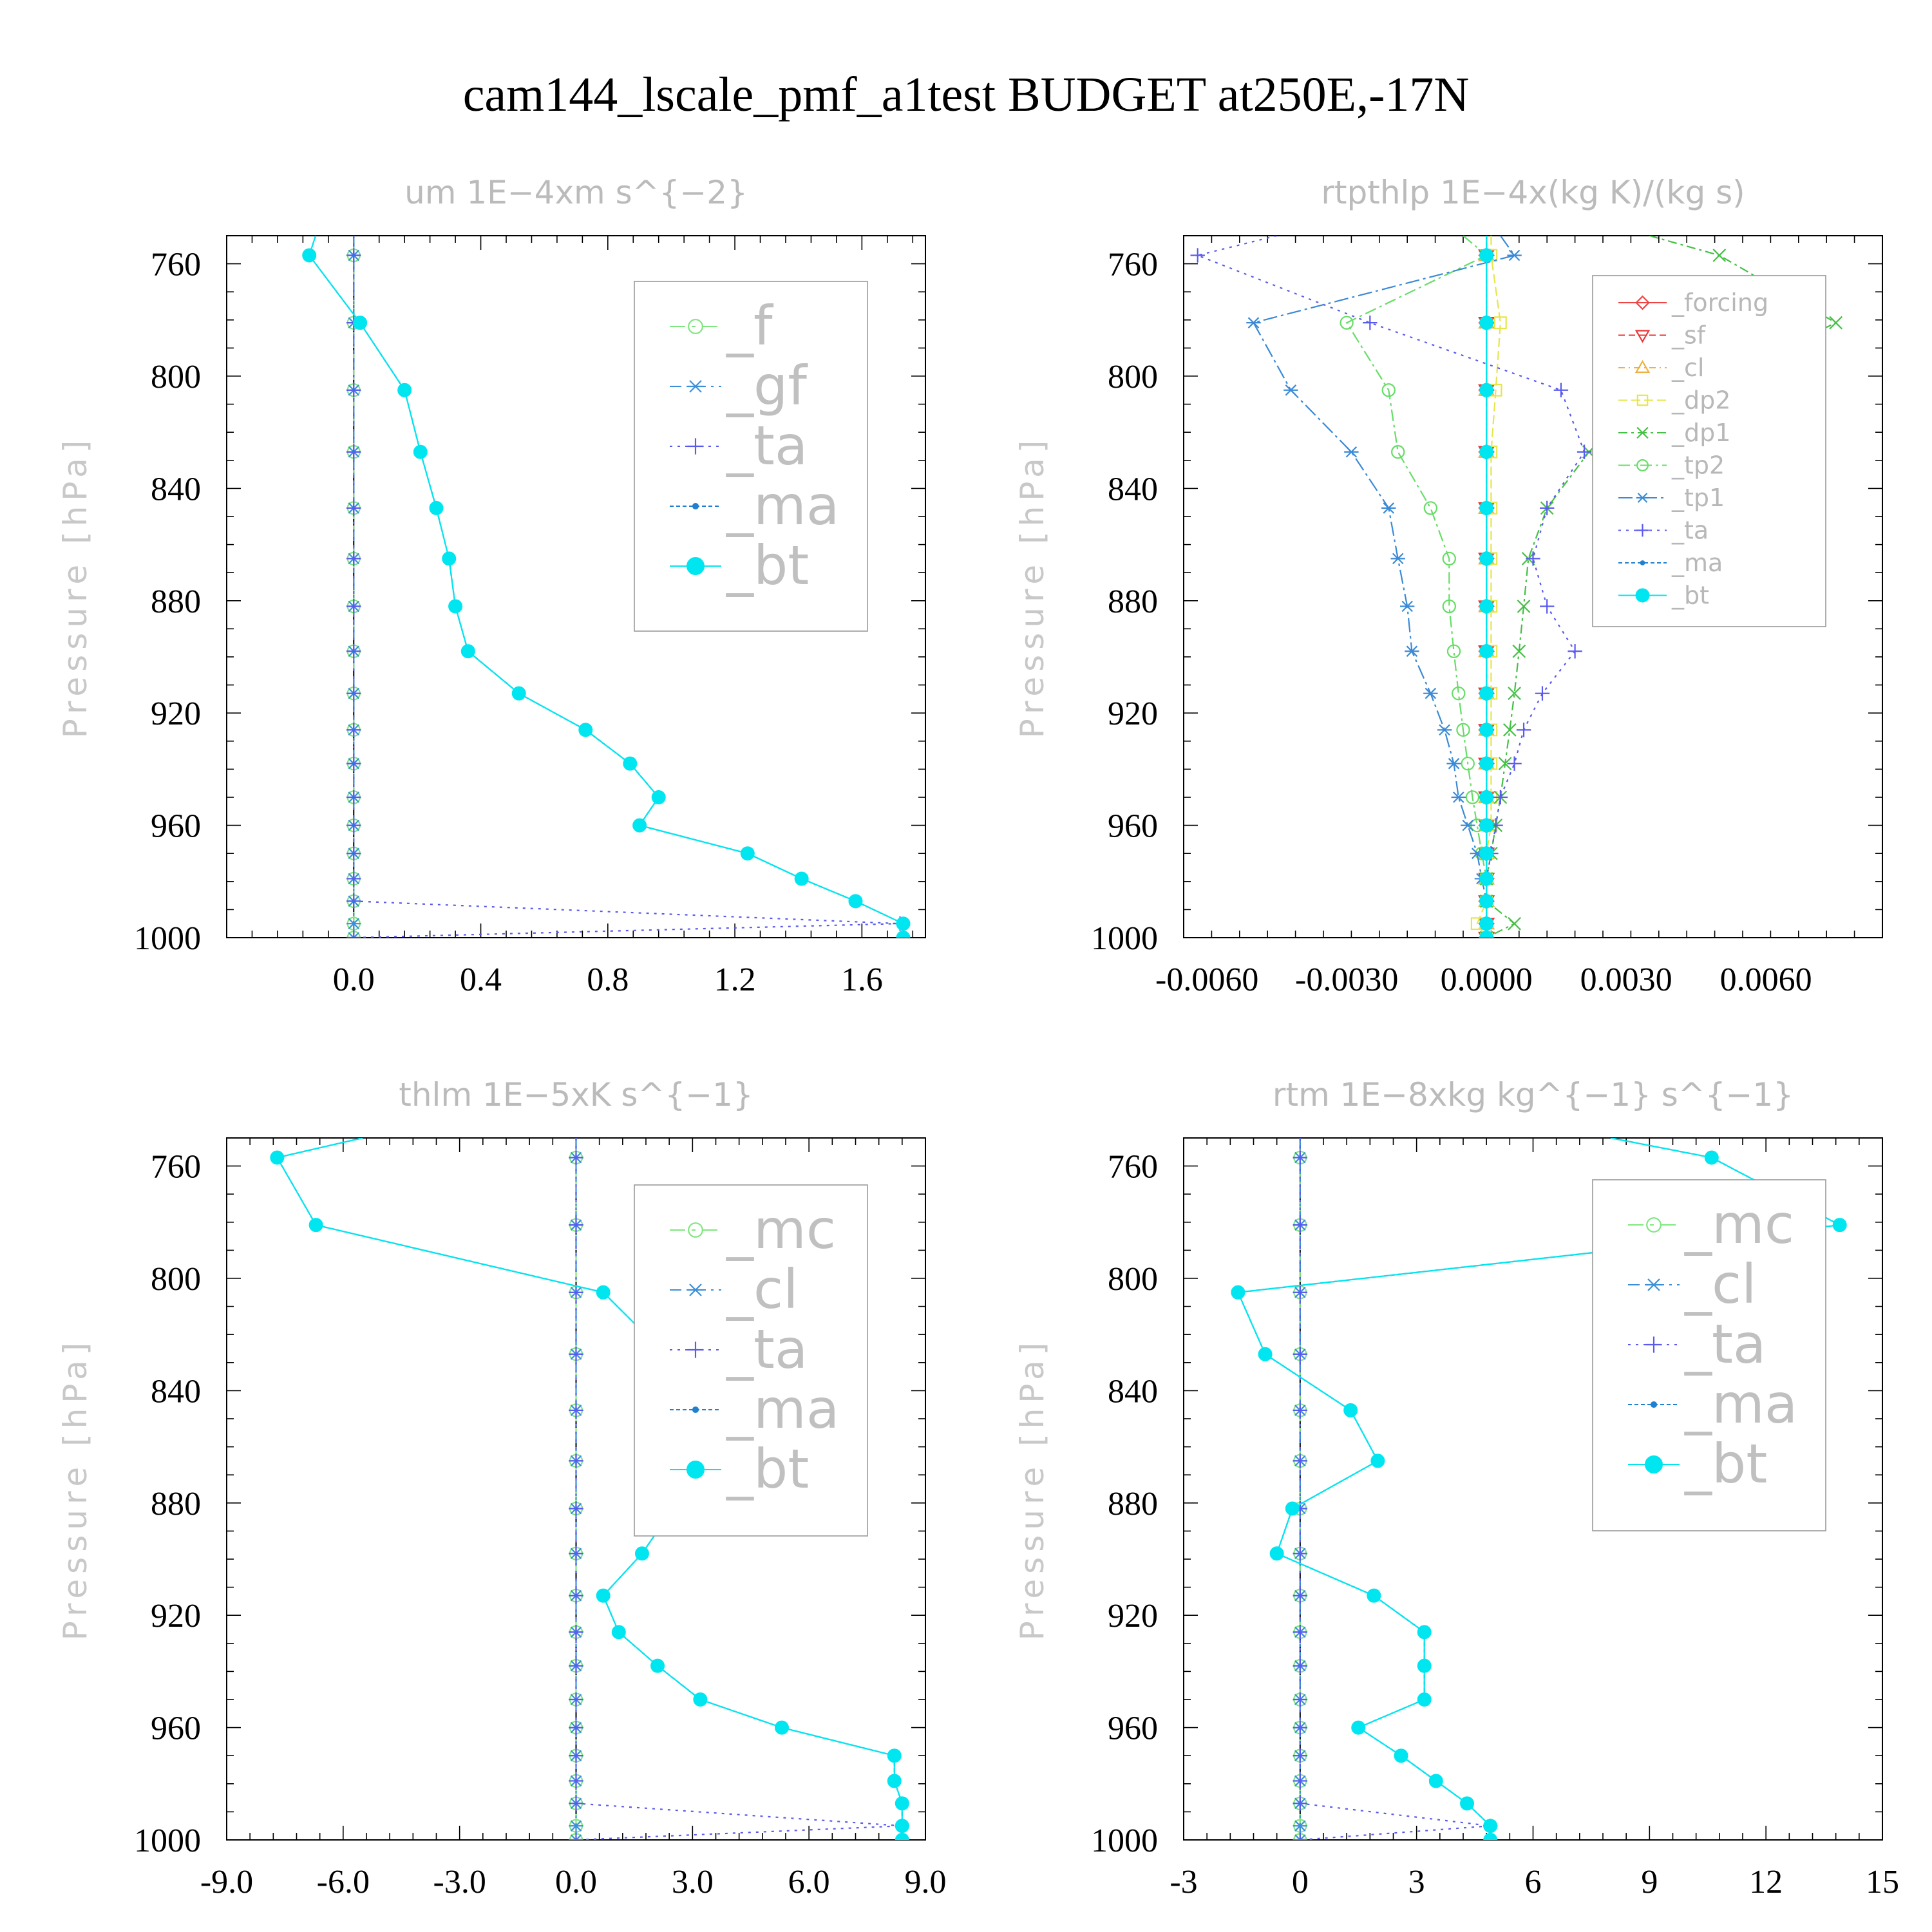  I want to click on x-tick-label: 0.0030, so click(1626, 979).